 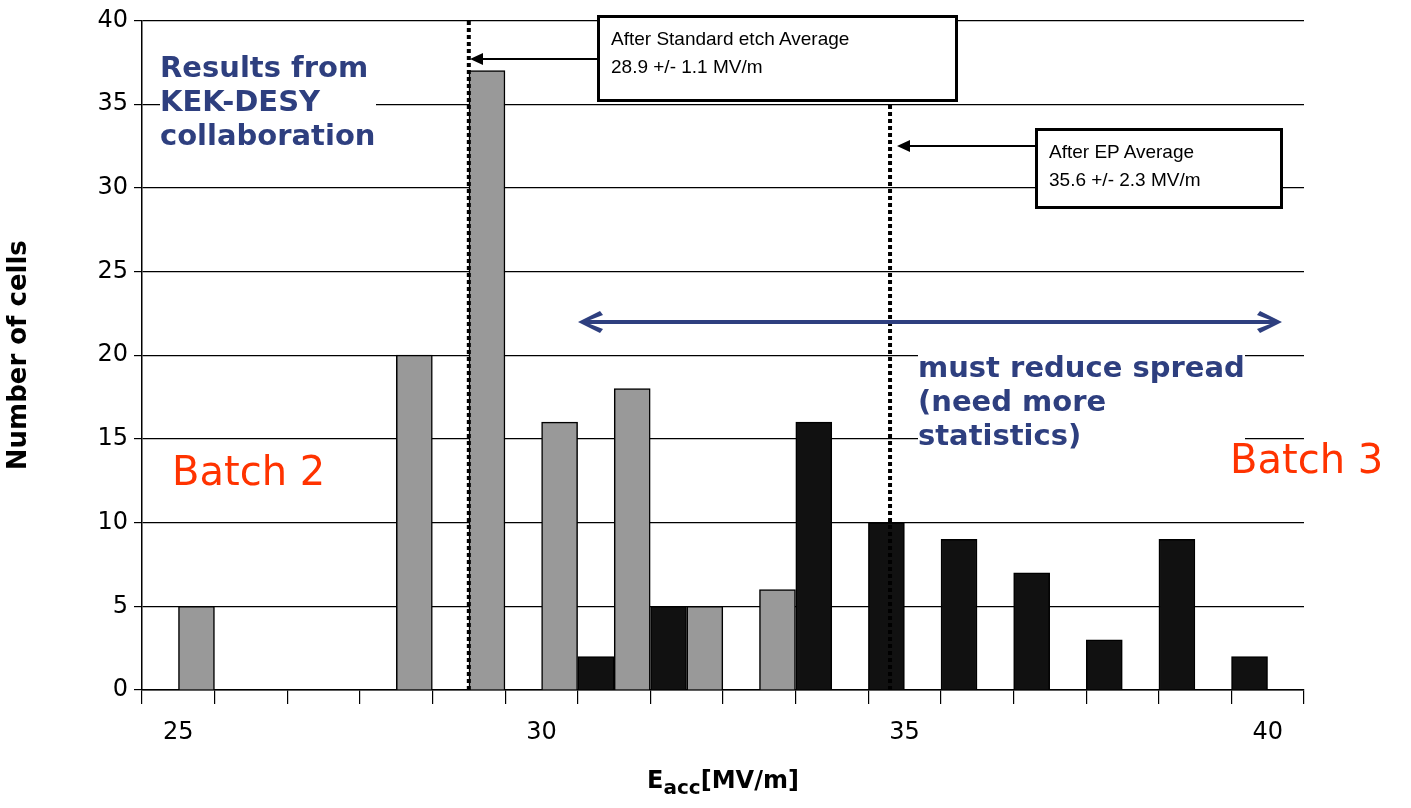 I want to click on y-tick-label: 0, so click(x=120, y=688).